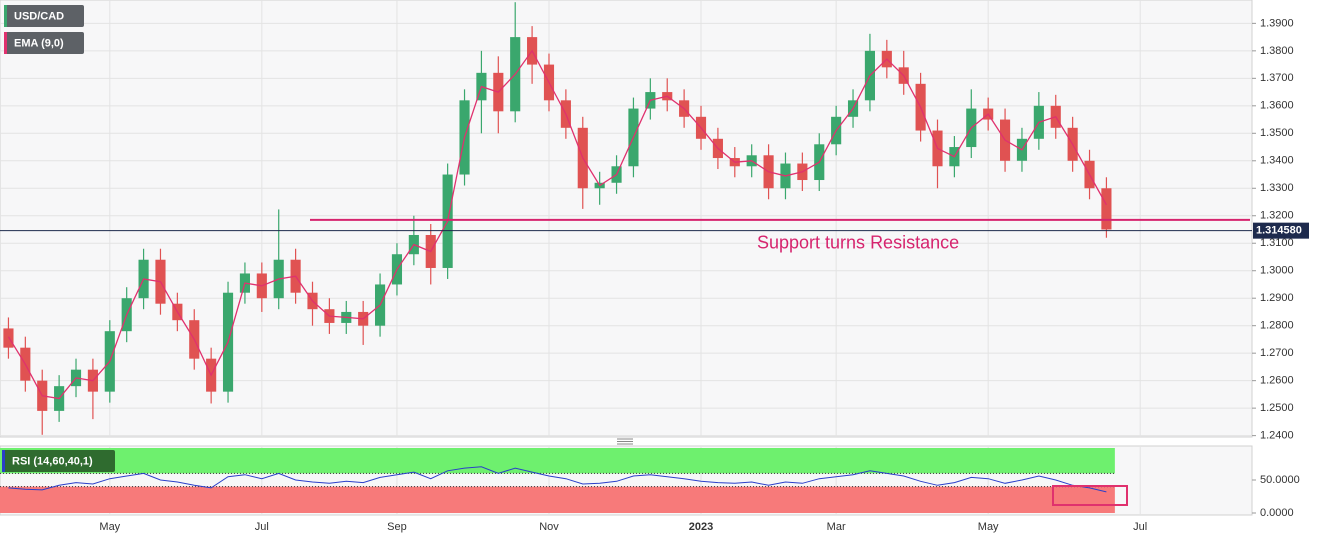 The height and width of the screenshot is (540, 1328). Describe the element at coordinates (52, 461) in the screenshot. I see `rsi-label: RSI (14,60,40,1)` at that location.